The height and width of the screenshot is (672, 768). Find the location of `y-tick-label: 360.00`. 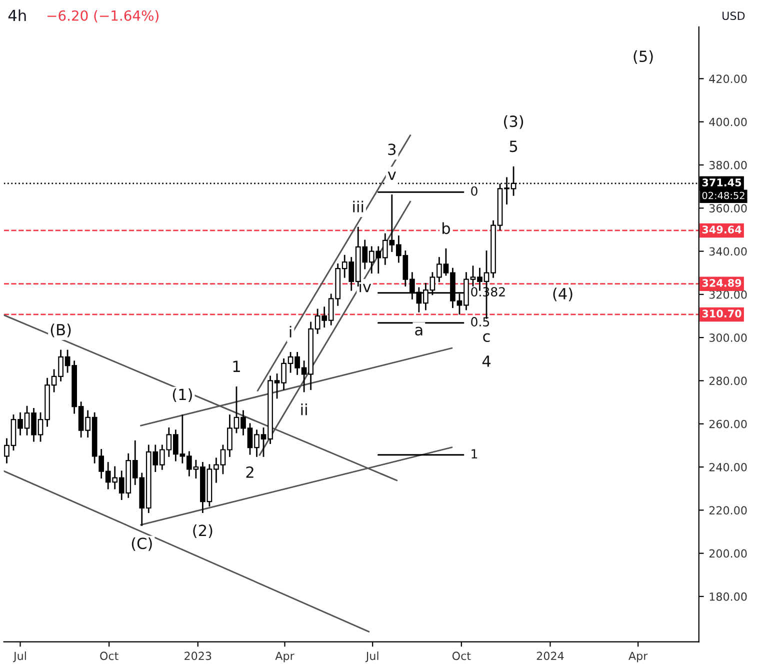

y-tick-label: 360.00 is located at coordinates (728, 208).